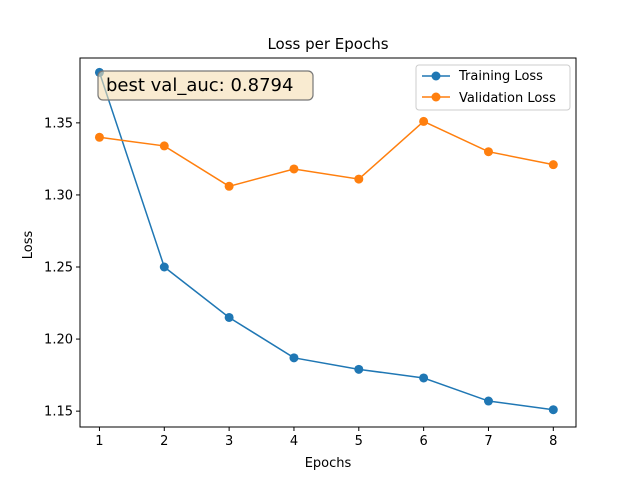 This screenshot has height=480, width=640. What do you see at coordinates (58, 340) in the screenshot?
I see `y-tick-label: 1.20` at bounding box center [58, 340].